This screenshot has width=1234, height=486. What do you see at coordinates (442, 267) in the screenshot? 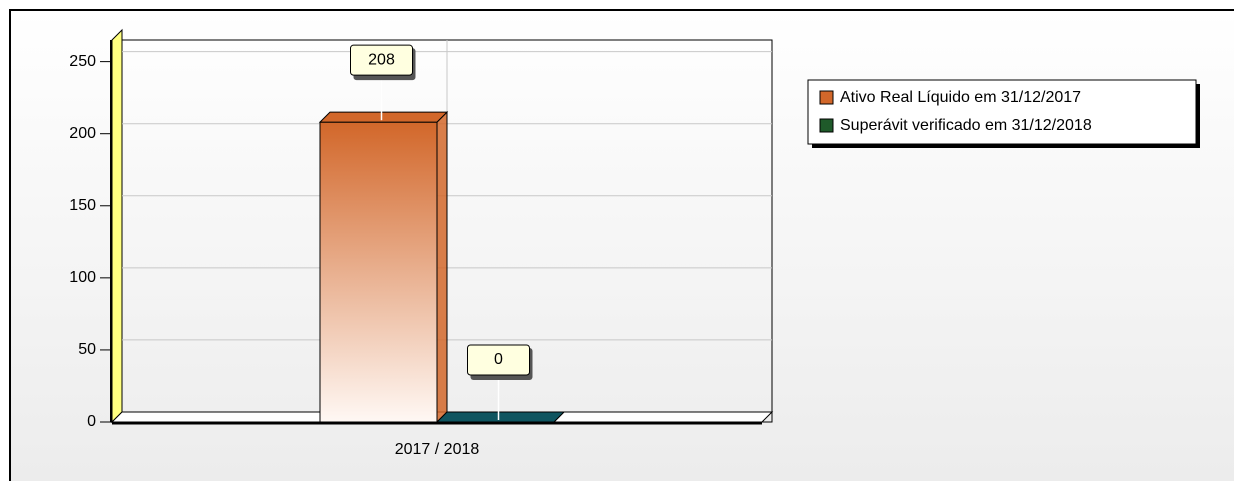
I see `bar-side` at bounding box center [442, 267].